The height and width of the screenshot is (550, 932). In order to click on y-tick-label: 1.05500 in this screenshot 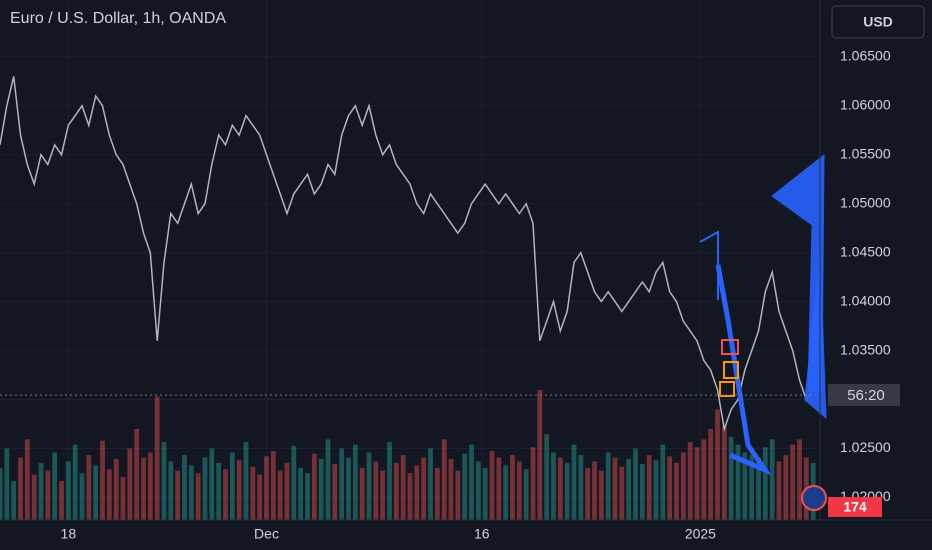, I will do `click(865, 153)`.